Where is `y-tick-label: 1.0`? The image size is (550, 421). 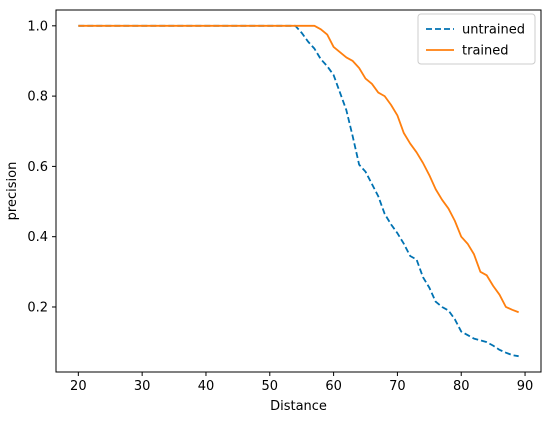
y-tick-label: 1.0 is located at coordinates (37, 26).